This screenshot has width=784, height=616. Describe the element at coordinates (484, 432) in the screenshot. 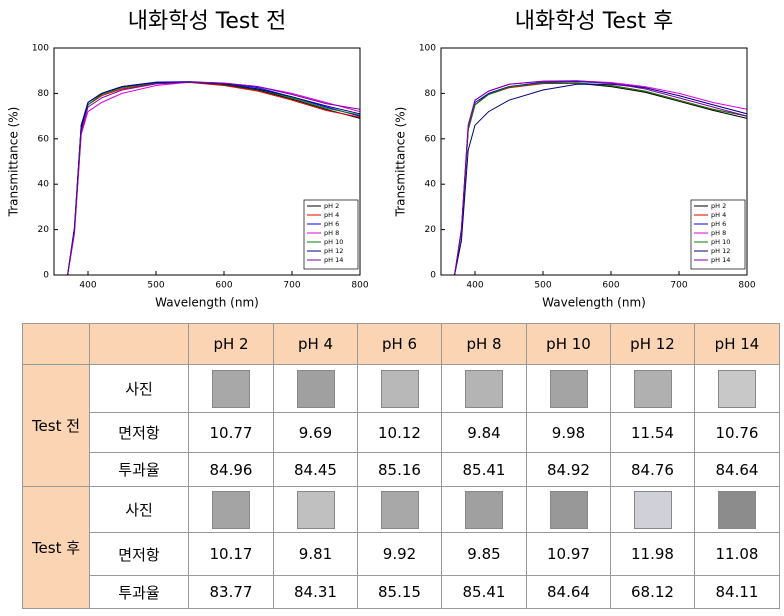

I see `value-cell: 9.84` at that location.